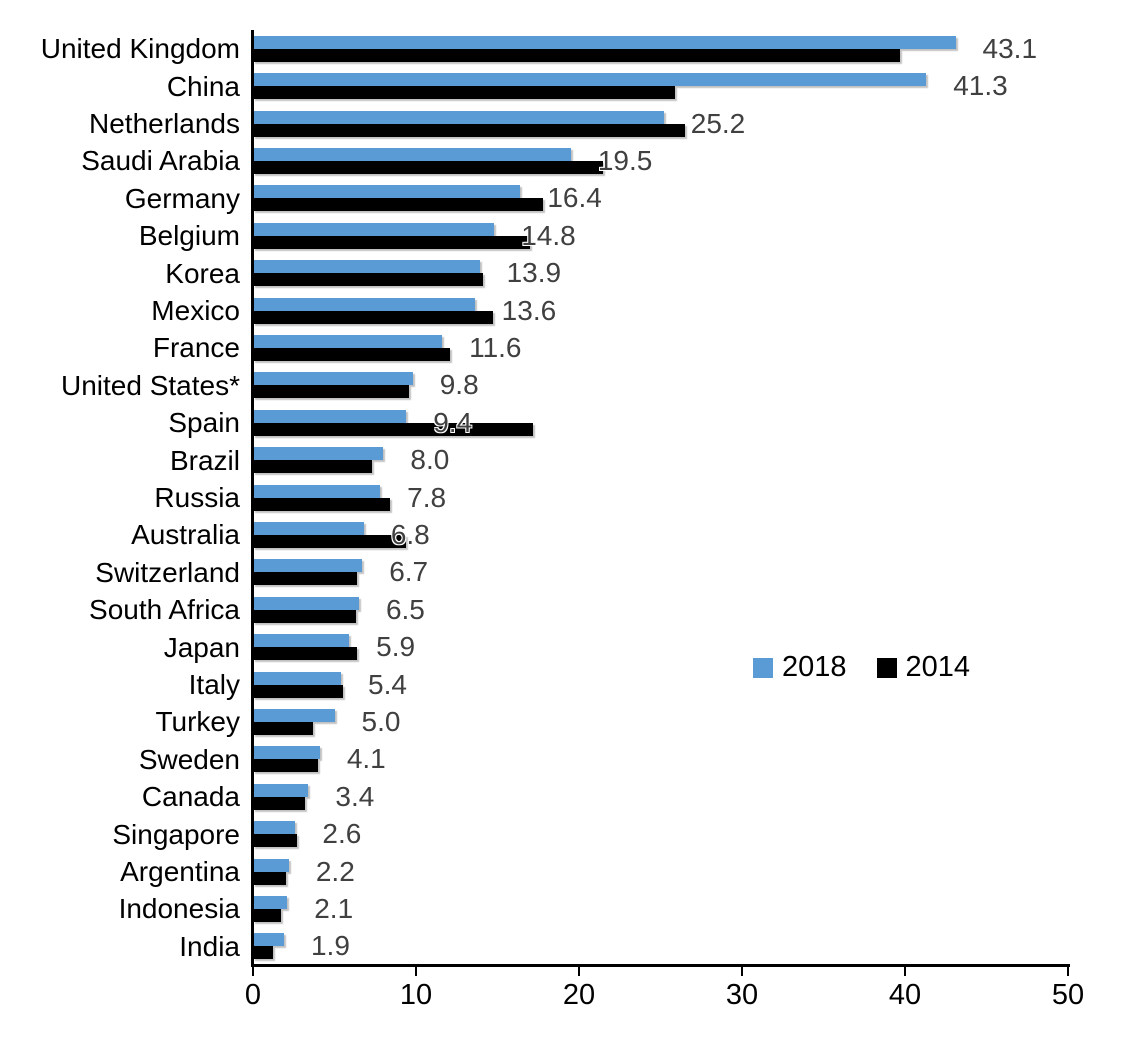 The width and height of the screenshot is (1123, 1041). What do you see at coordinates (214, 684) in the screenshot?
I see `category-label: Italy` at bounding box center [214, 684].